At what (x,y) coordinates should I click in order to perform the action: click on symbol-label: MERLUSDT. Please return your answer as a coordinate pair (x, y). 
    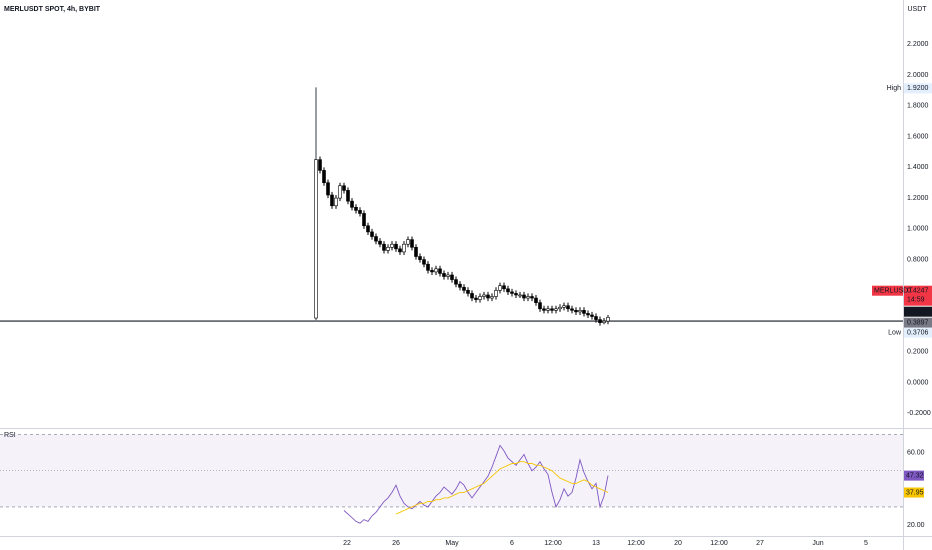
    Looking at the image, I should click on (893, 291).